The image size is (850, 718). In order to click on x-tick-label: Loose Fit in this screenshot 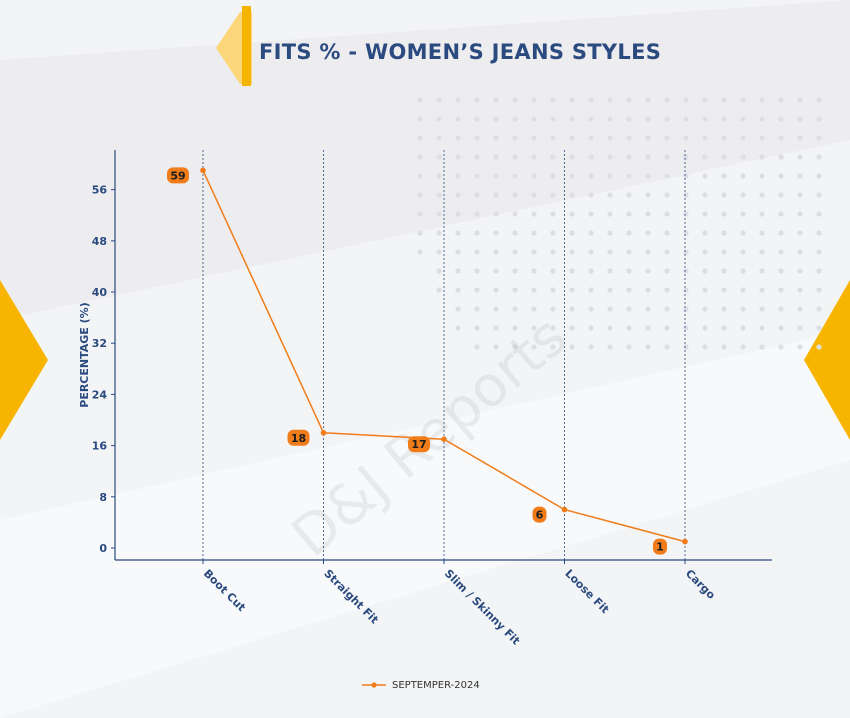, I will do `click(586, 591)`.